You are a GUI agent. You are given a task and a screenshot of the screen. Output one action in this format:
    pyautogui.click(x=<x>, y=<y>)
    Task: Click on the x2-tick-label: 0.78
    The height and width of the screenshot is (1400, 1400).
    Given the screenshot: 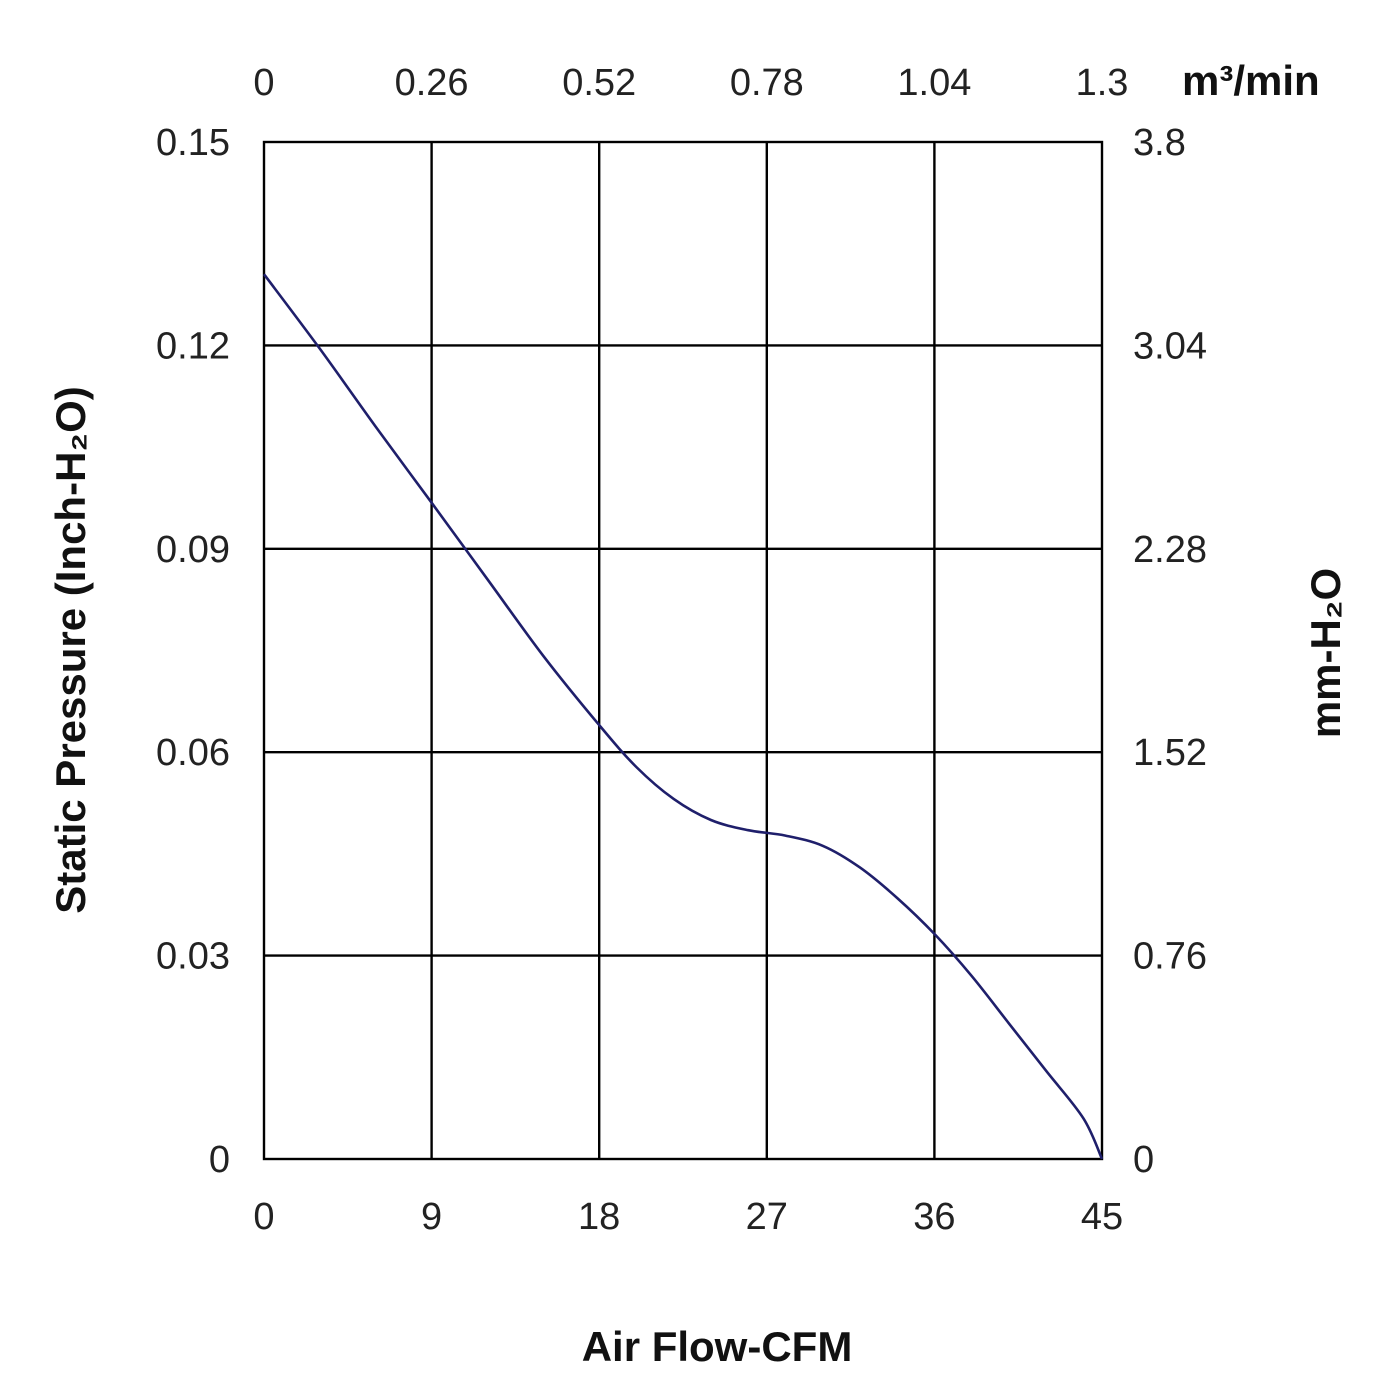 What is the action you would take?
    pyautogui.click(x=767, y=83)
    